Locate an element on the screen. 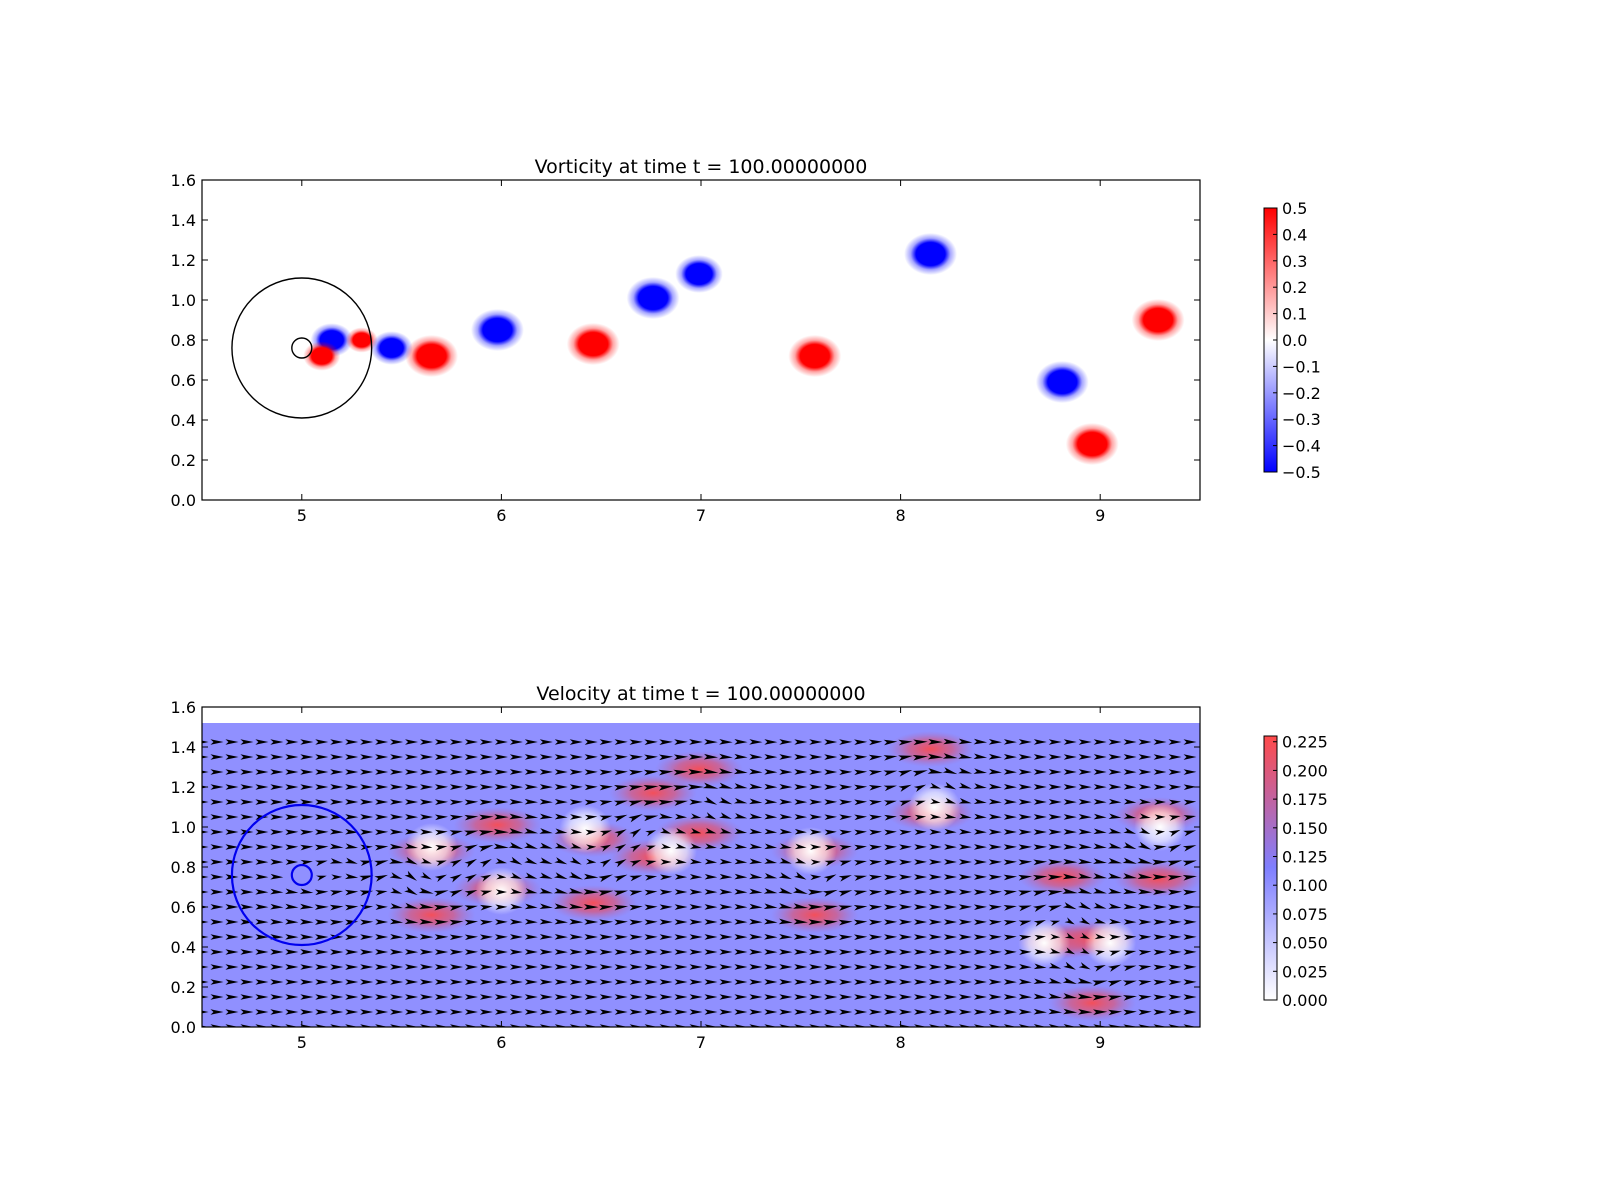 This screenshot has width=1600, height=1200. low-speed-region is located at coordinates (1110, 943).